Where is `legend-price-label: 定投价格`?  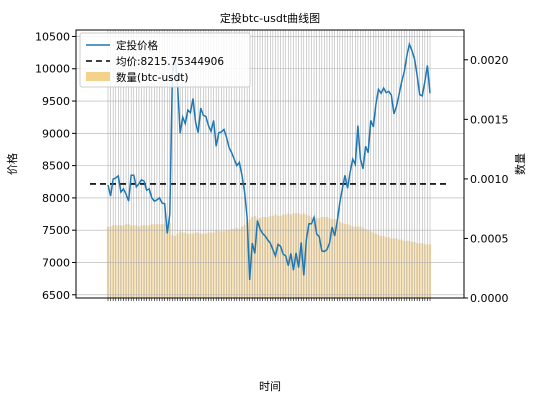
legend-price-label: 定投价格 is located at coordinates (137, 45).